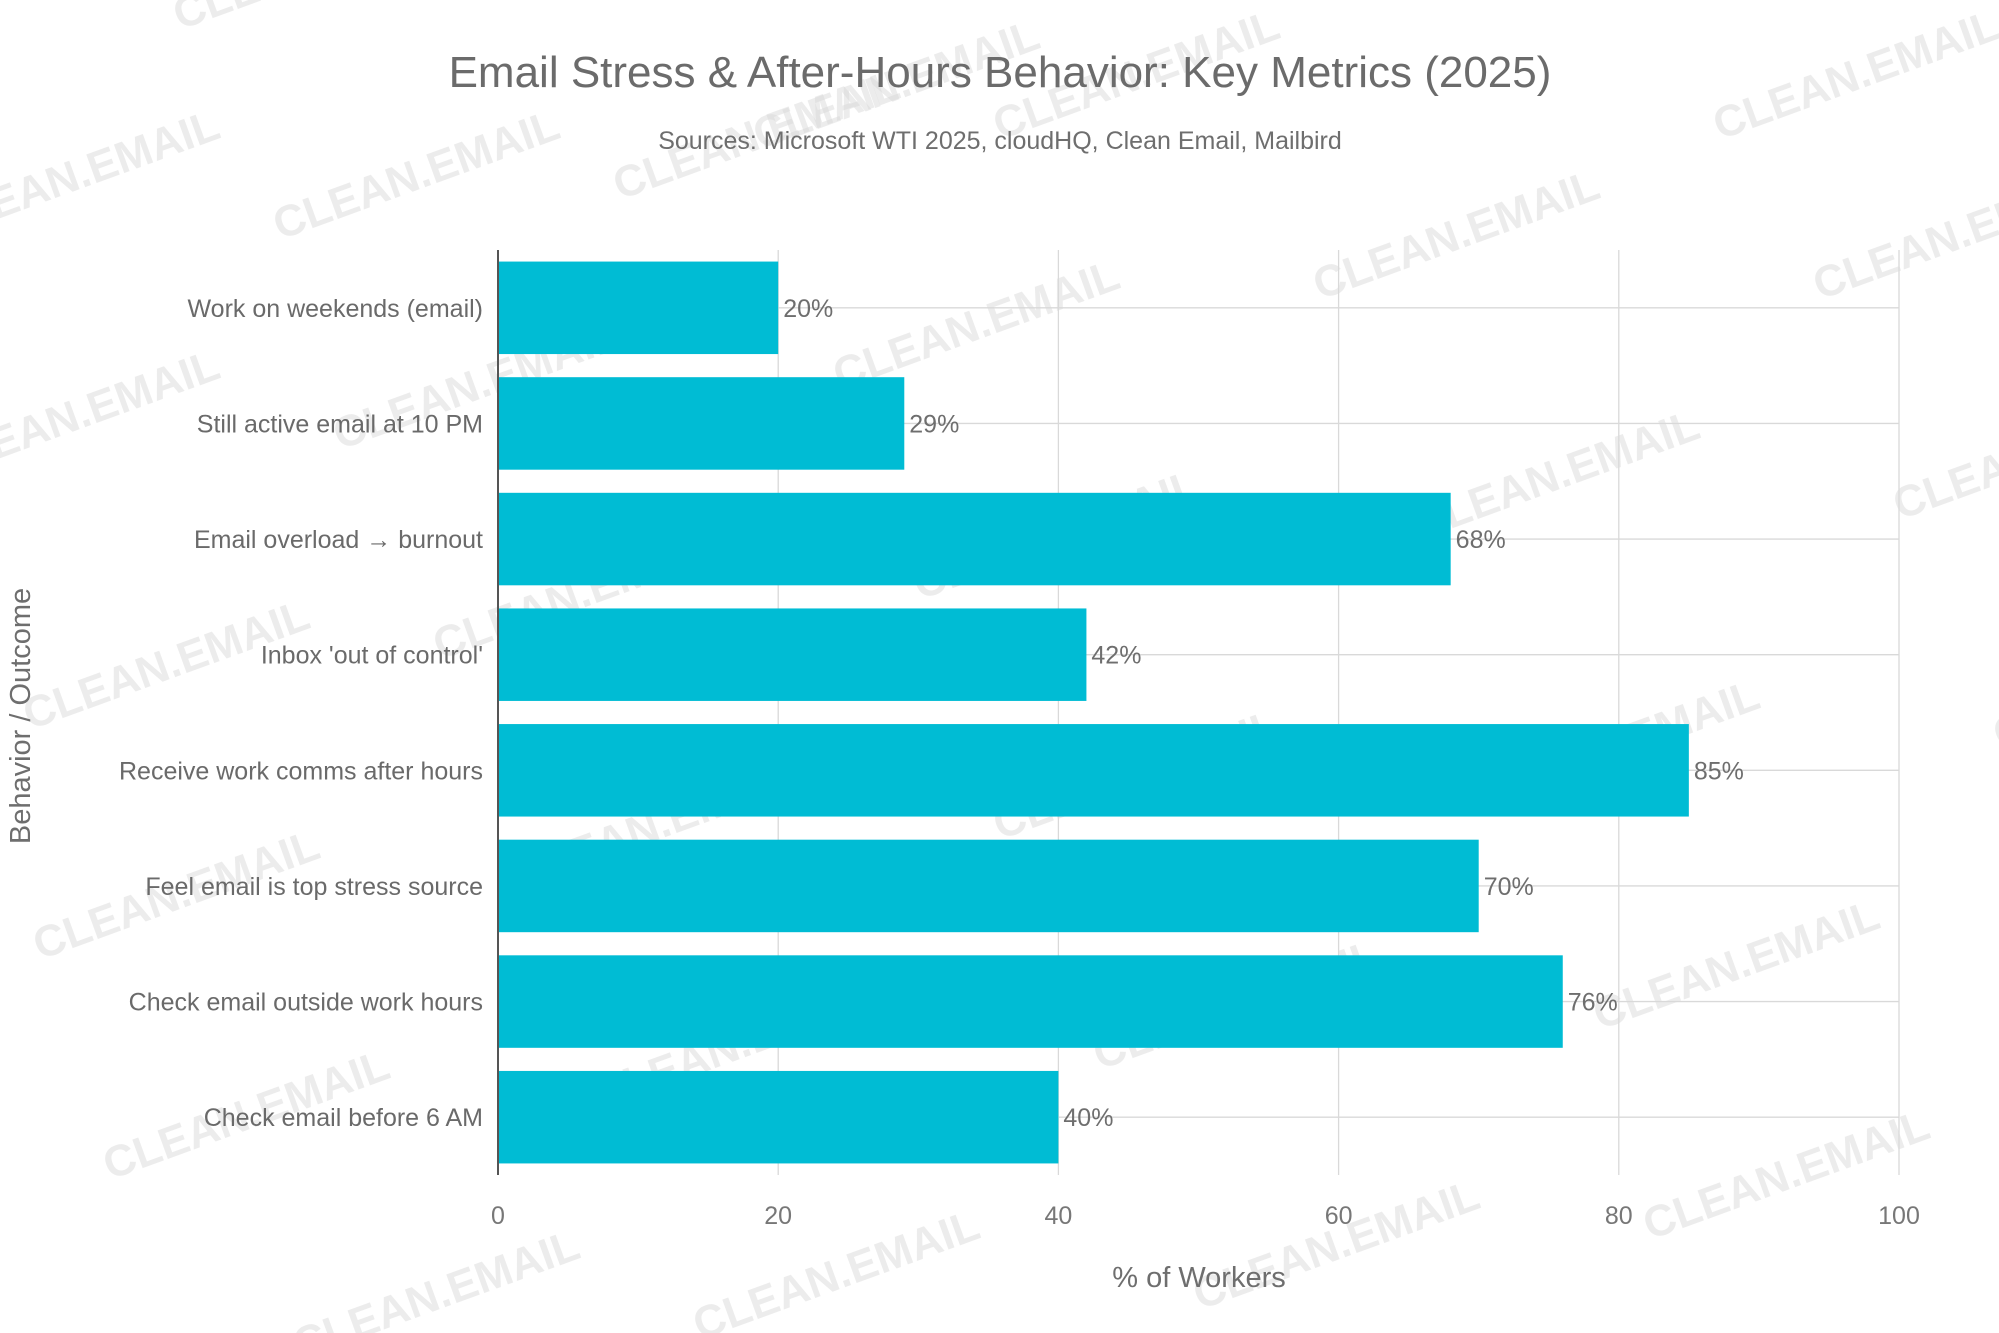 Image resolution: width=1999 pixels, height=1333 pixels. What do you see at coordinates (498, 1216) in the screenshot?
I see `x-tick-label: 0` at bounding box center [498, 1216].